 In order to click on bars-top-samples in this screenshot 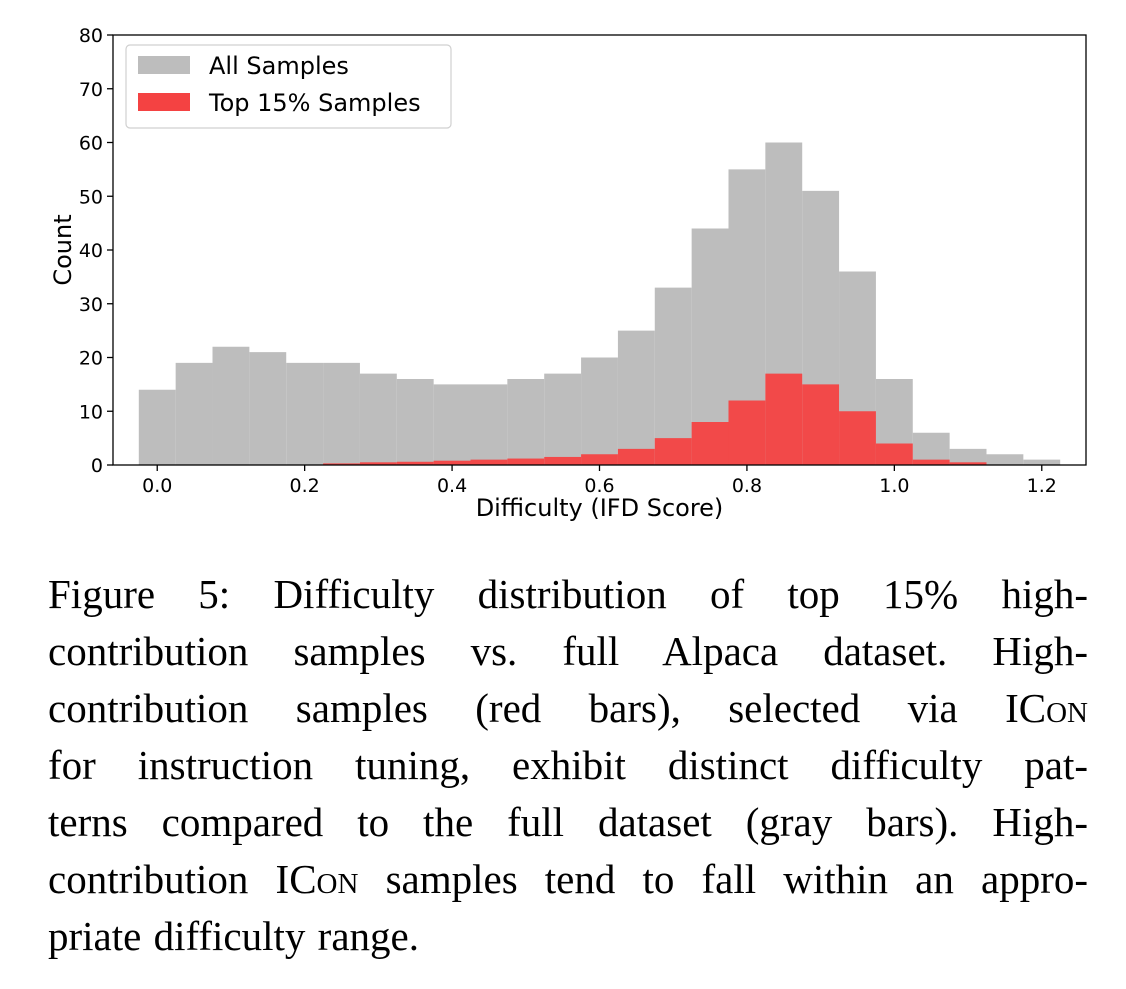, I will do `click(655, 419)`.